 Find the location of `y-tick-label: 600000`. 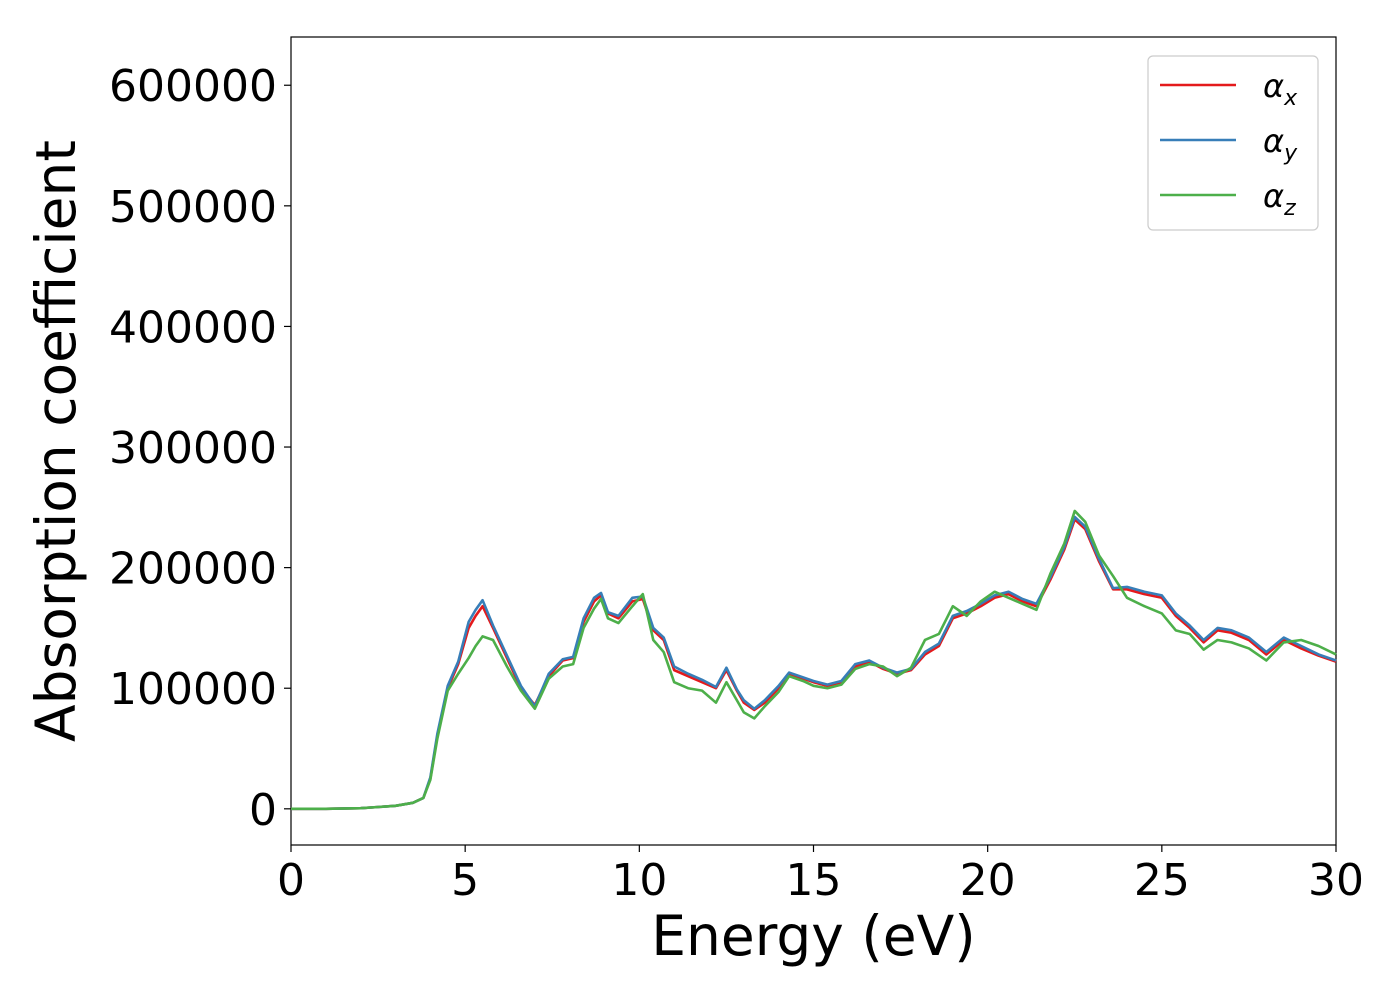

y-tick-label: 600000 is located at coordinates (193, 86).